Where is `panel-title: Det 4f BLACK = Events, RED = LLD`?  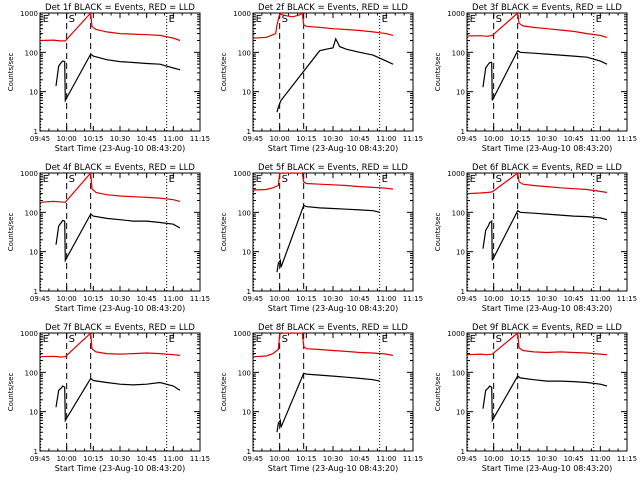
panel-title: Det 4f BLACK = Events, RED = LLD is located at coordinates (120, 168).